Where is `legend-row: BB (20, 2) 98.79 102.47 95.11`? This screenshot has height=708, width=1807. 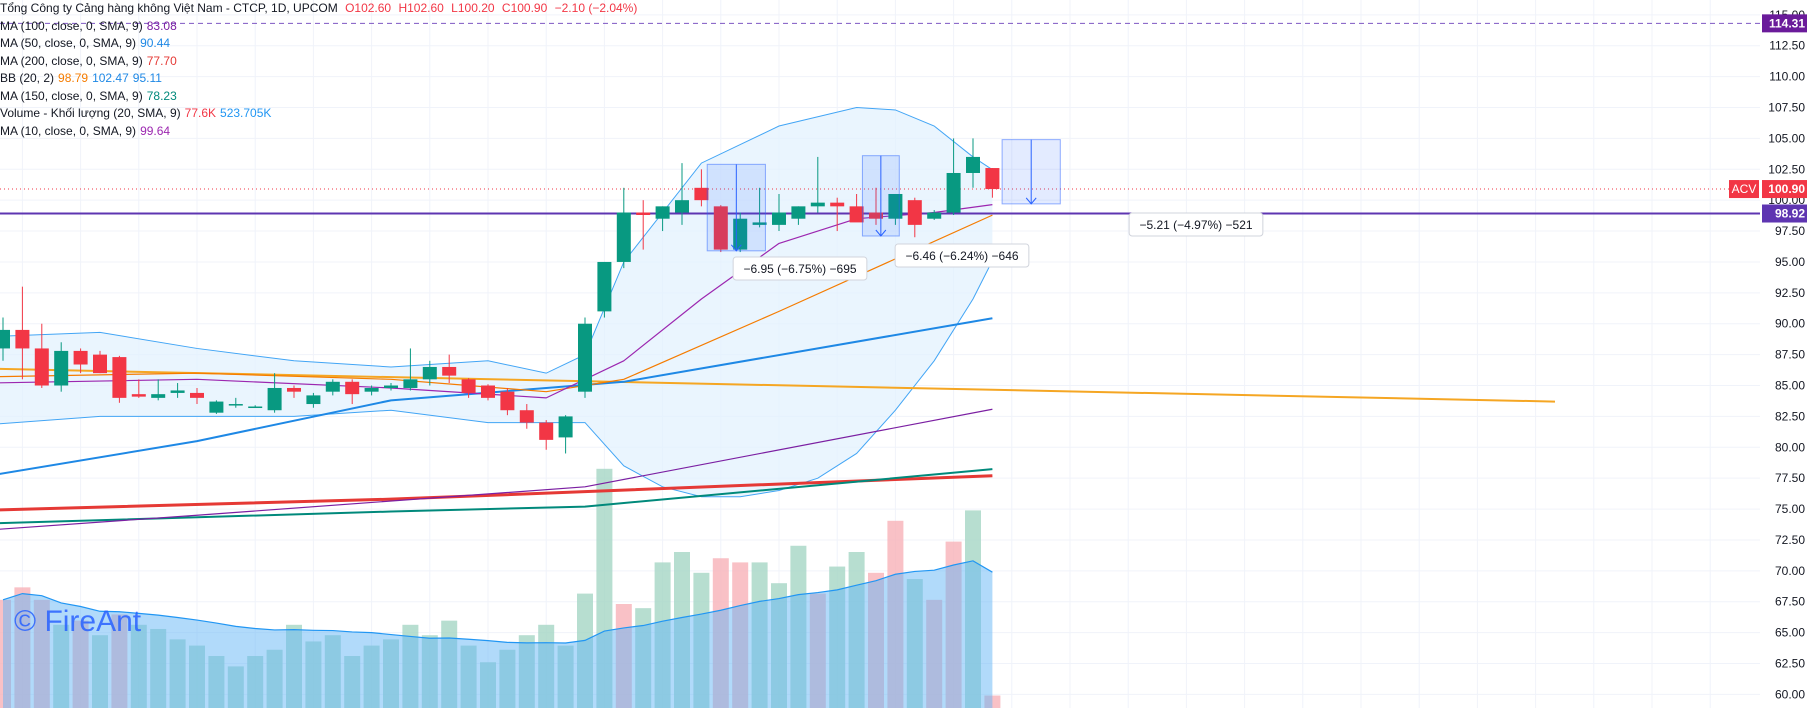 legend-row: BB (20, 2) 98.79 102.47 95.11 is located at coordinates (318, 79).